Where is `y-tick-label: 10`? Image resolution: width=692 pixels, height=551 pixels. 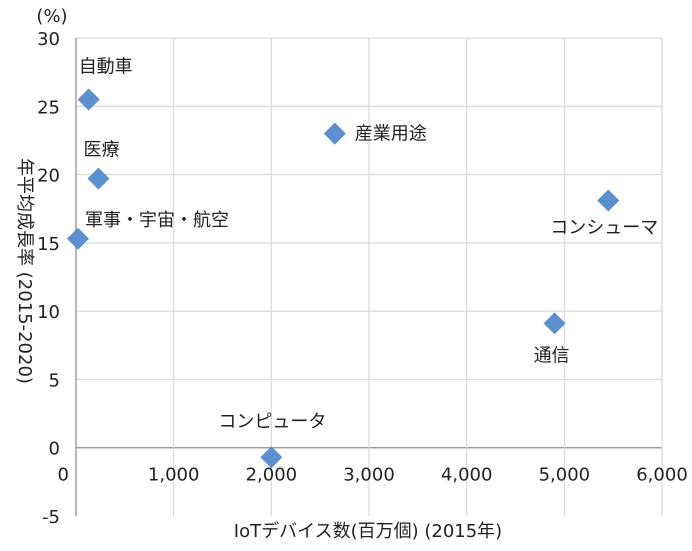 y-tick-label: 10 is located at coordinates (48, 312).